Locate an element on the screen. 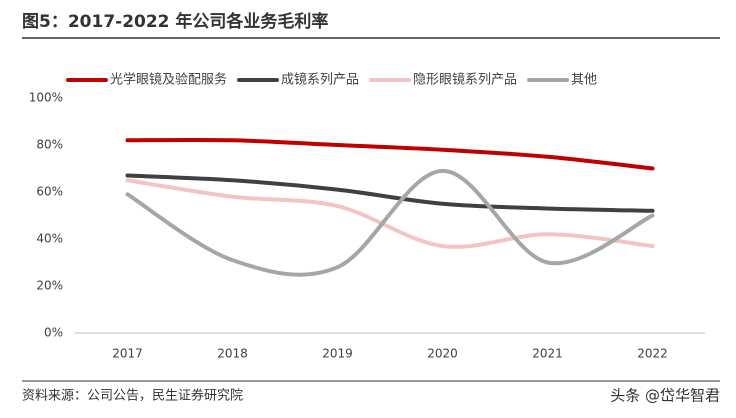  chart-title: 图5：2017-2022 年公司各业务毛利率 is located at coordinates (175, 21).